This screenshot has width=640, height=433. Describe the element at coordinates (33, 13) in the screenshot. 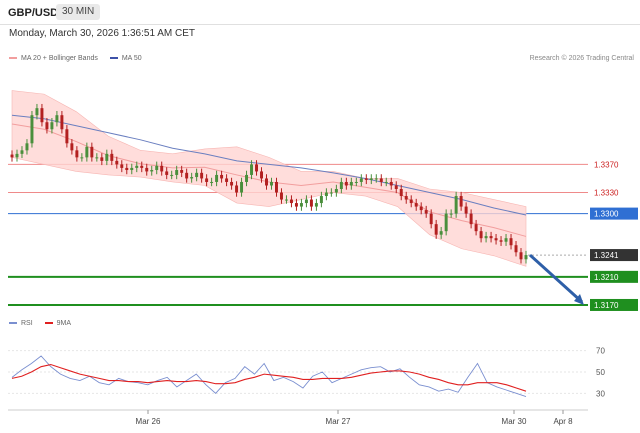

I see `symbol-title: GBP/USD` at that location.